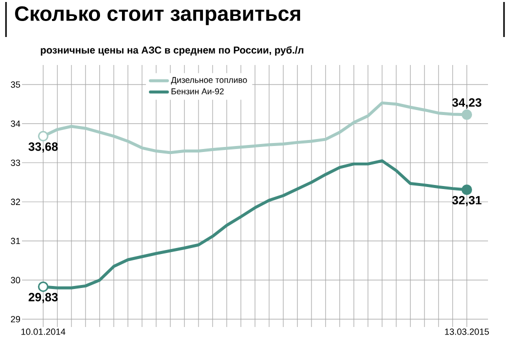 The image size is (510, 349). What do you see at coordinates (467, 331) in the screenshot?
I see `x-tick-label: 13.03.2015` at bounding box center [467, 331].